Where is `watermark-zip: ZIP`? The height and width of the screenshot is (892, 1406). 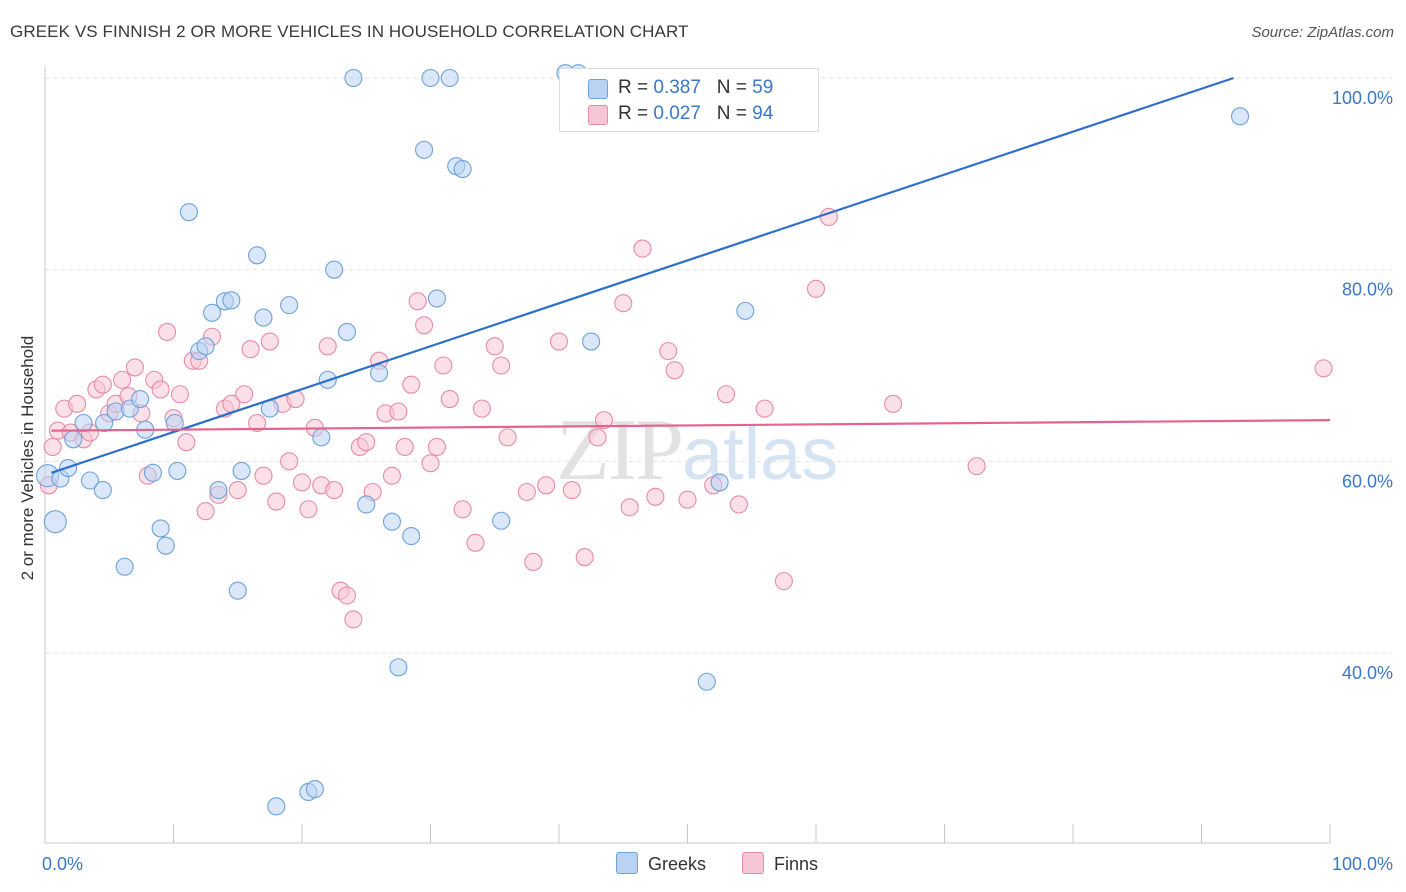 watermark-zip: ZIP is located at coordinates (620, 450).